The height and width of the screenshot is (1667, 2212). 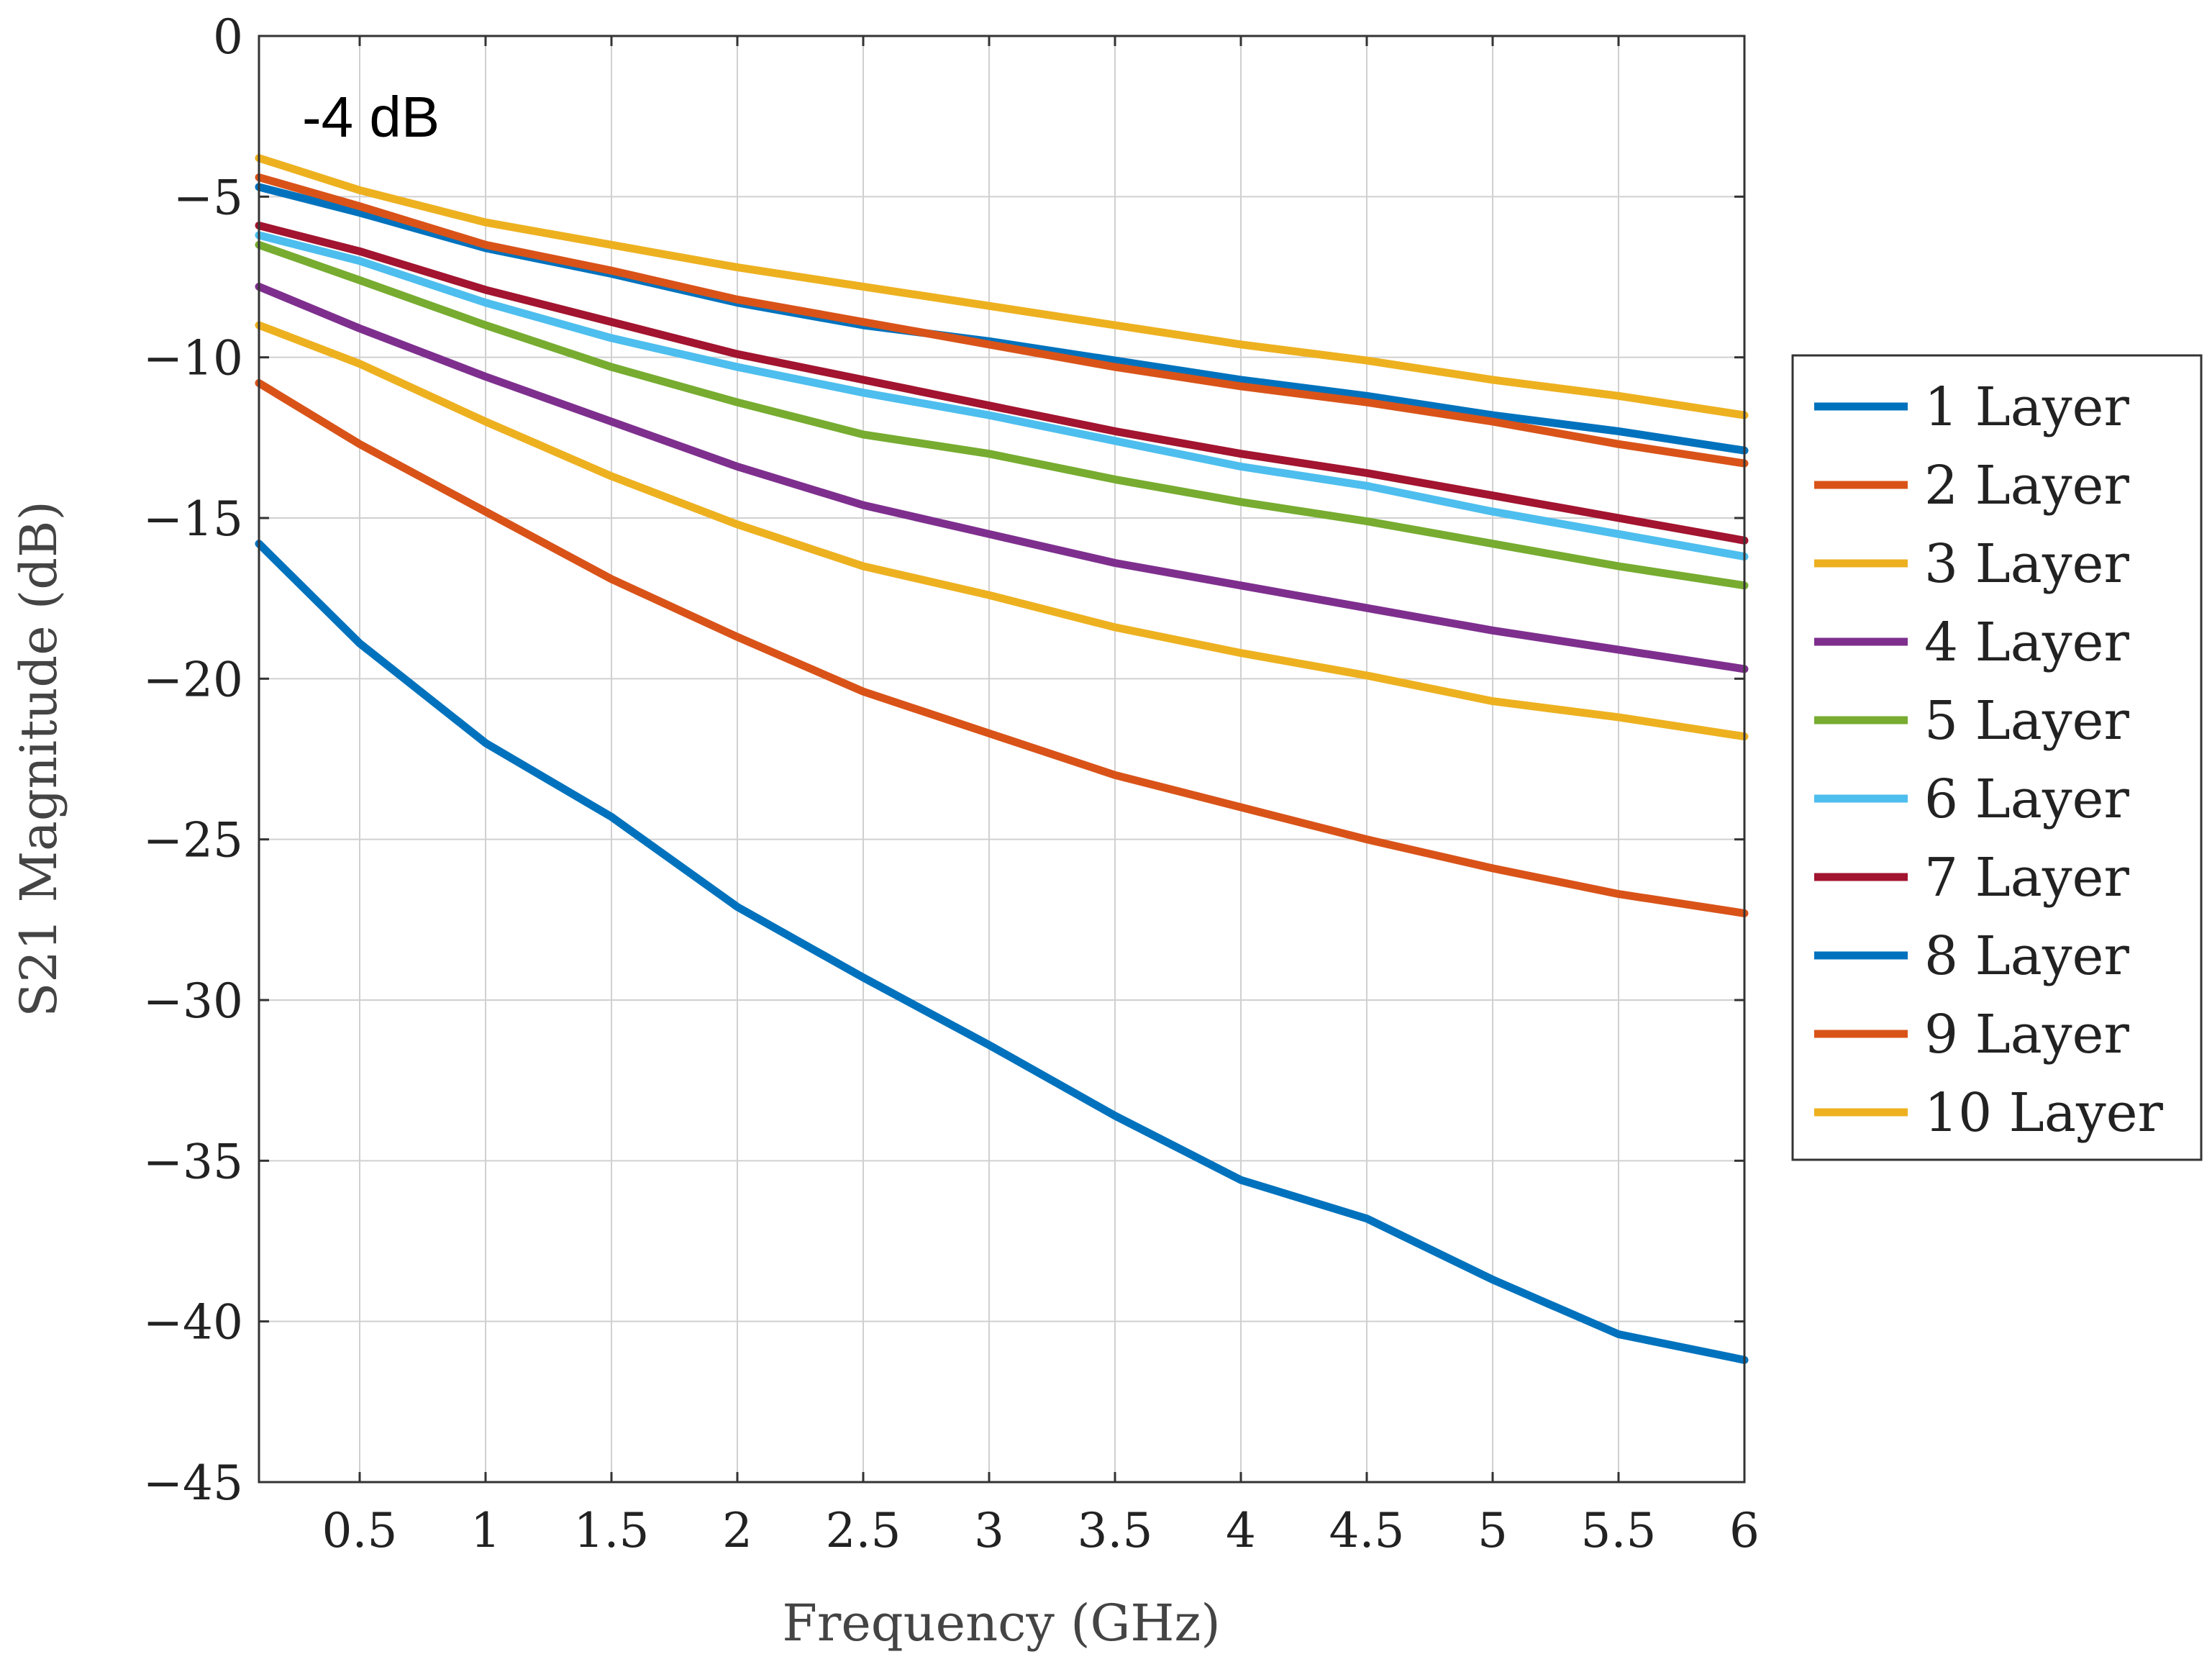 I want to click on y-axis-title: S21 Magnitude (dB), so click(x=38, y=759).